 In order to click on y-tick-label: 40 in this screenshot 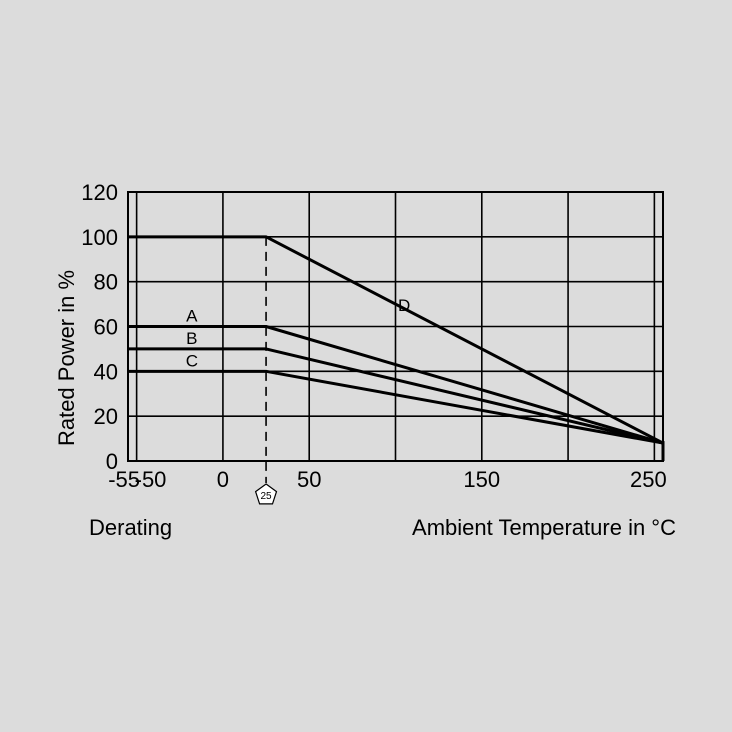, I will do `click(106, 371)`.